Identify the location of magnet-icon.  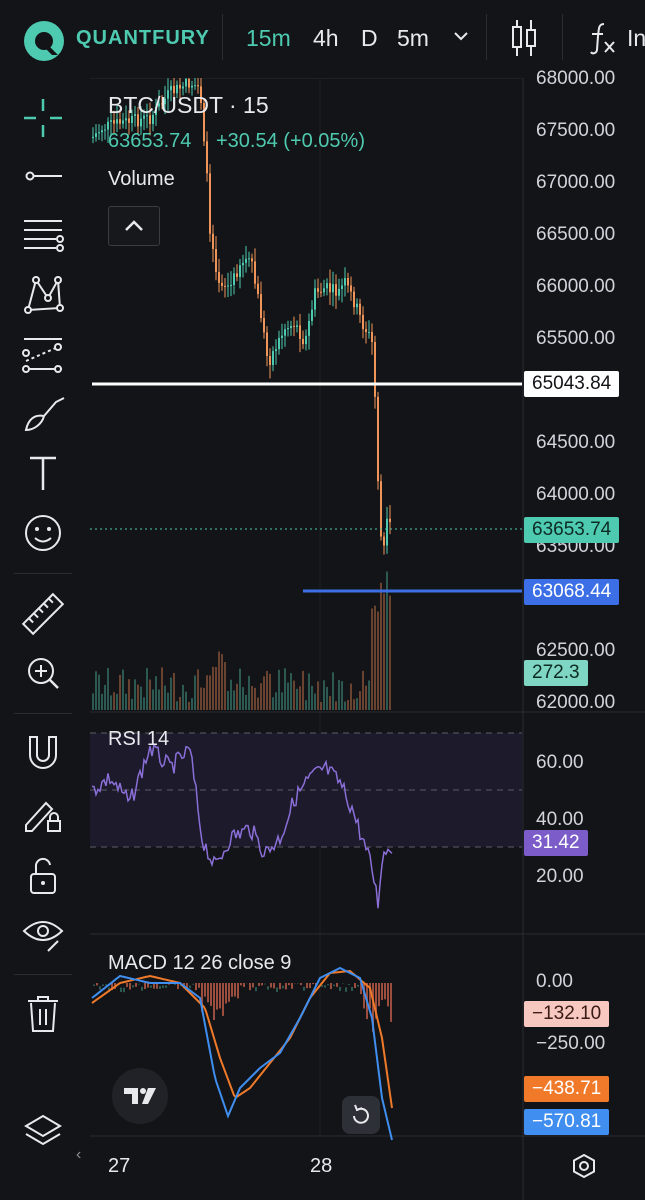
(43, 754).